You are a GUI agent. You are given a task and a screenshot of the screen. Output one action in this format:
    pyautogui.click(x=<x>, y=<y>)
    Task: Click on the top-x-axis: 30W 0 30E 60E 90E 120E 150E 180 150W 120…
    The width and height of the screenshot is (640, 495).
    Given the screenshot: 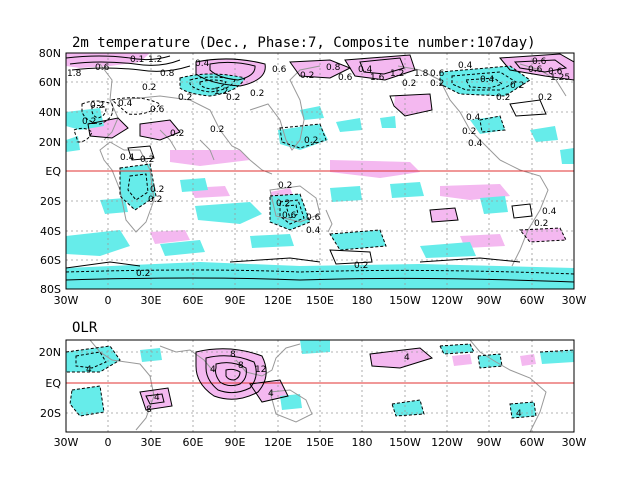 What is the action you would take?
    pyautogui.click(x=320, y=300)
    